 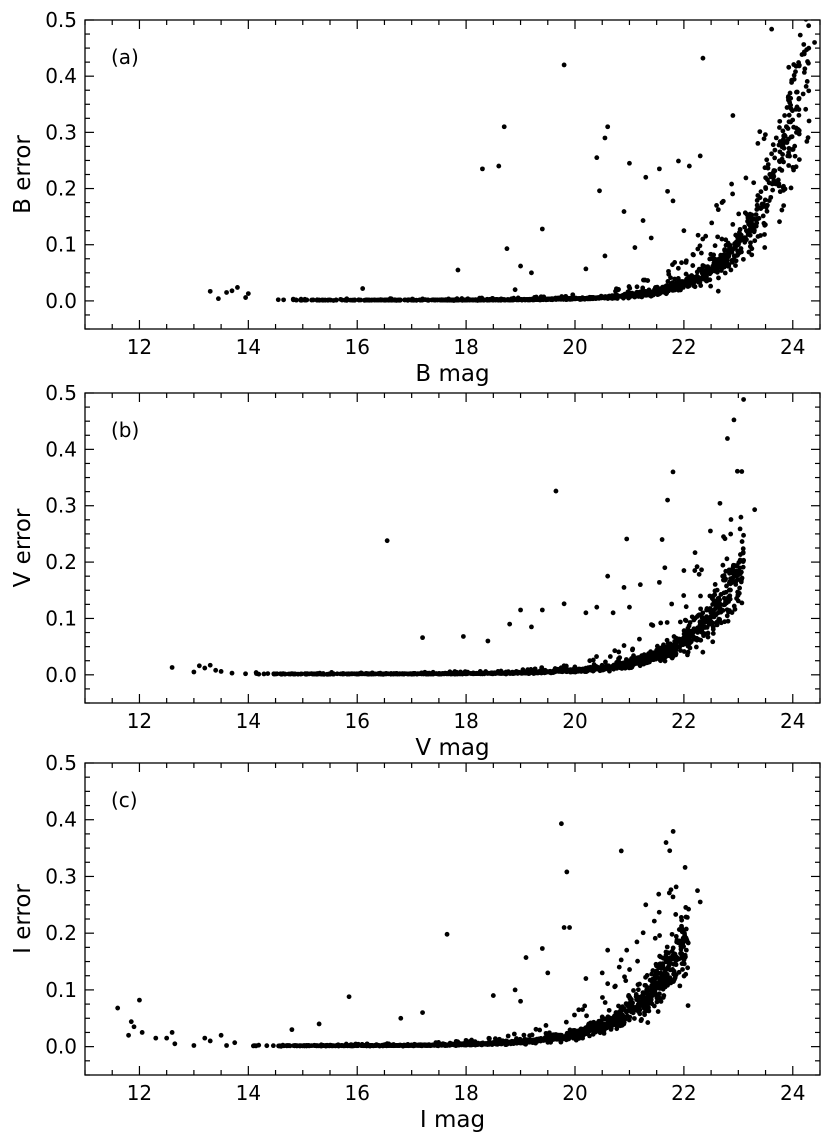 I want to click on y-axis-label: B error, so click(x=23, y=174).